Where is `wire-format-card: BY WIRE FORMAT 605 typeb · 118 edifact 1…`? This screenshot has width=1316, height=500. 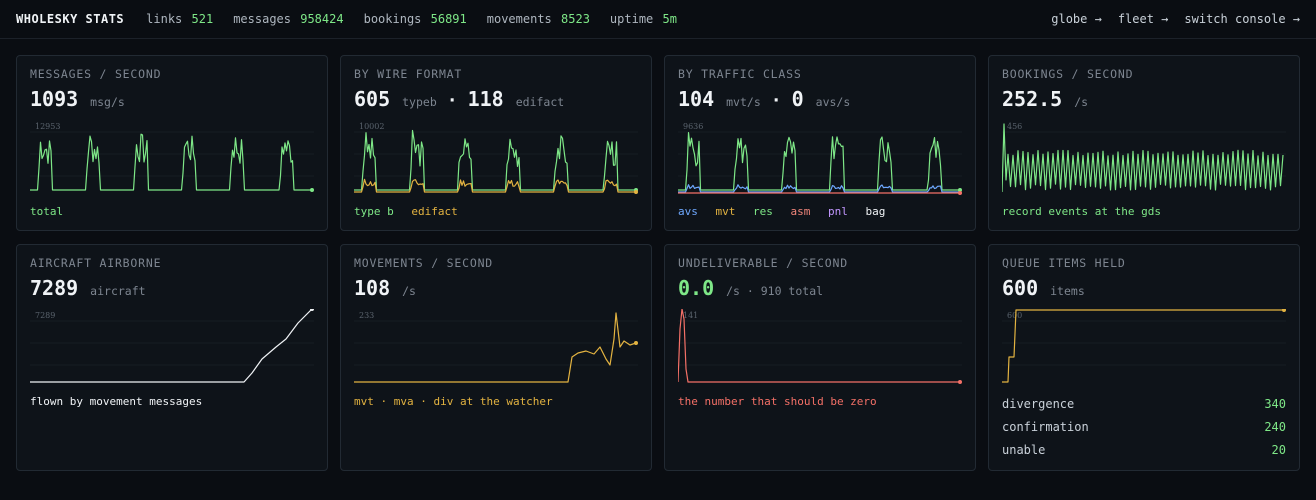 wire-format-card: BY WIRE FORMAT 605 typeb · 118 edifact 1… is located at coordinates (496, 143).